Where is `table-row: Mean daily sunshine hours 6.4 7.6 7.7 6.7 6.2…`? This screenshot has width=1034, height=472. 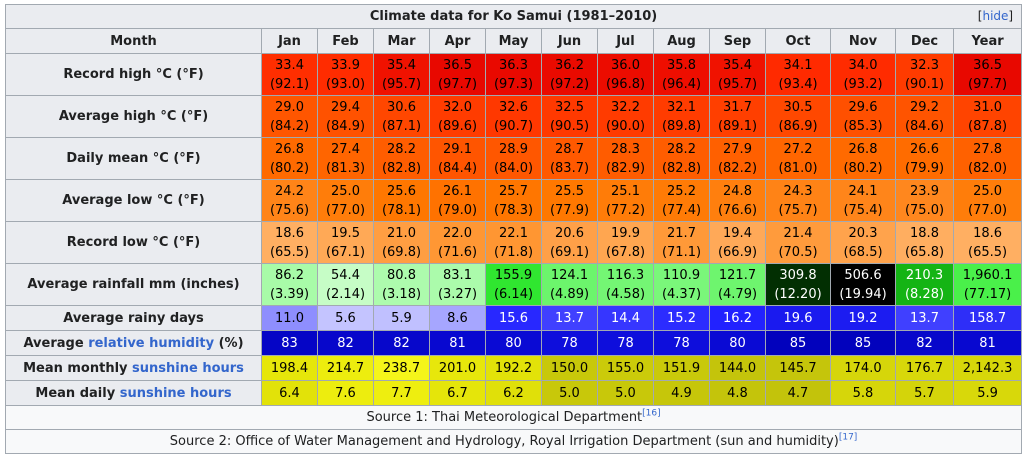
table-row: Mean daily sunshine hours 6.4 7.6 7.7 6.7 6.2… is located at coordinates (514, 393).